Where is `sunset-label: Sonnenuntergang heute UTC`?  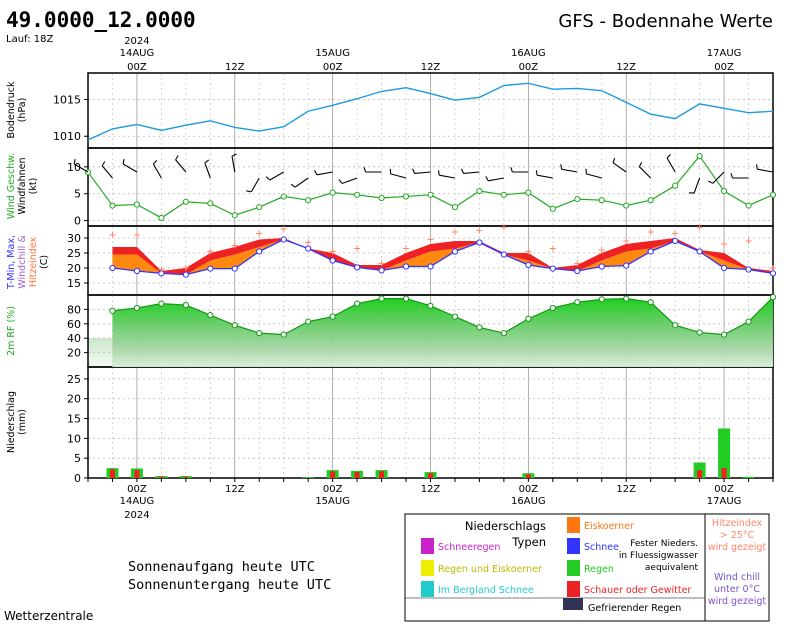
sunset-label: Sonnenuntergang heute UTC is located at coordinates (229, 585).